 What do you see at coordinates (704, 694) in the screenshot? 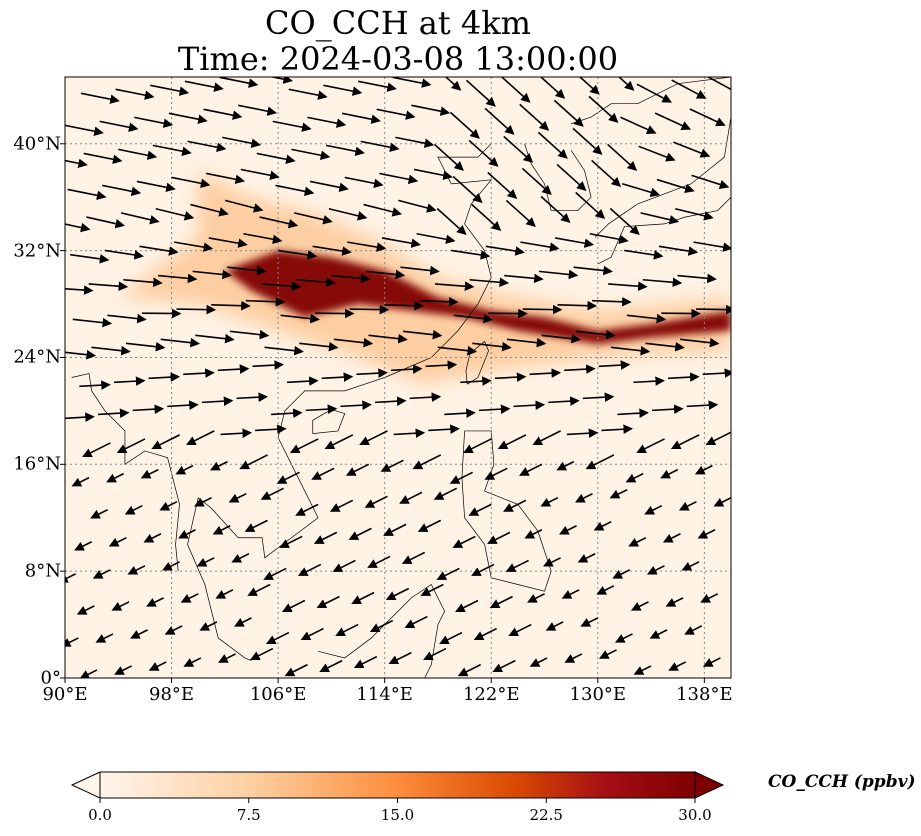
I see `x-tick-label: 138°E` at bounding box center [704, 694].